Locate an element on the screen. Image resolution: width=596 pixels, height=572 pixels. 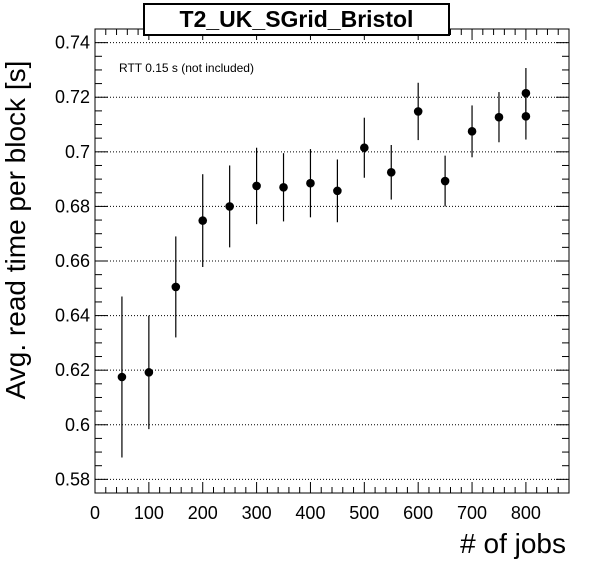
chart-title: T2_UK_SGrid_Bristol is located at coordinates (296, 19).